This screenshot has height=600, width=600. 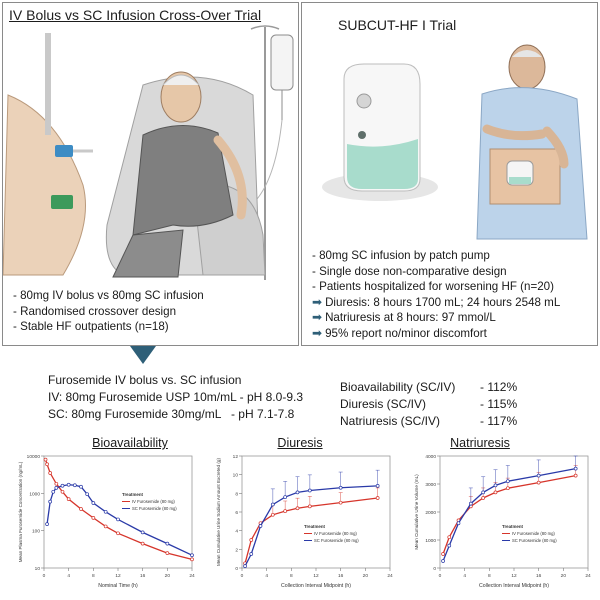 What do you see at coordinates (499, 404) in the screenshot?
I see `ratio-value: - 115%` at bounding box center [499, 404].